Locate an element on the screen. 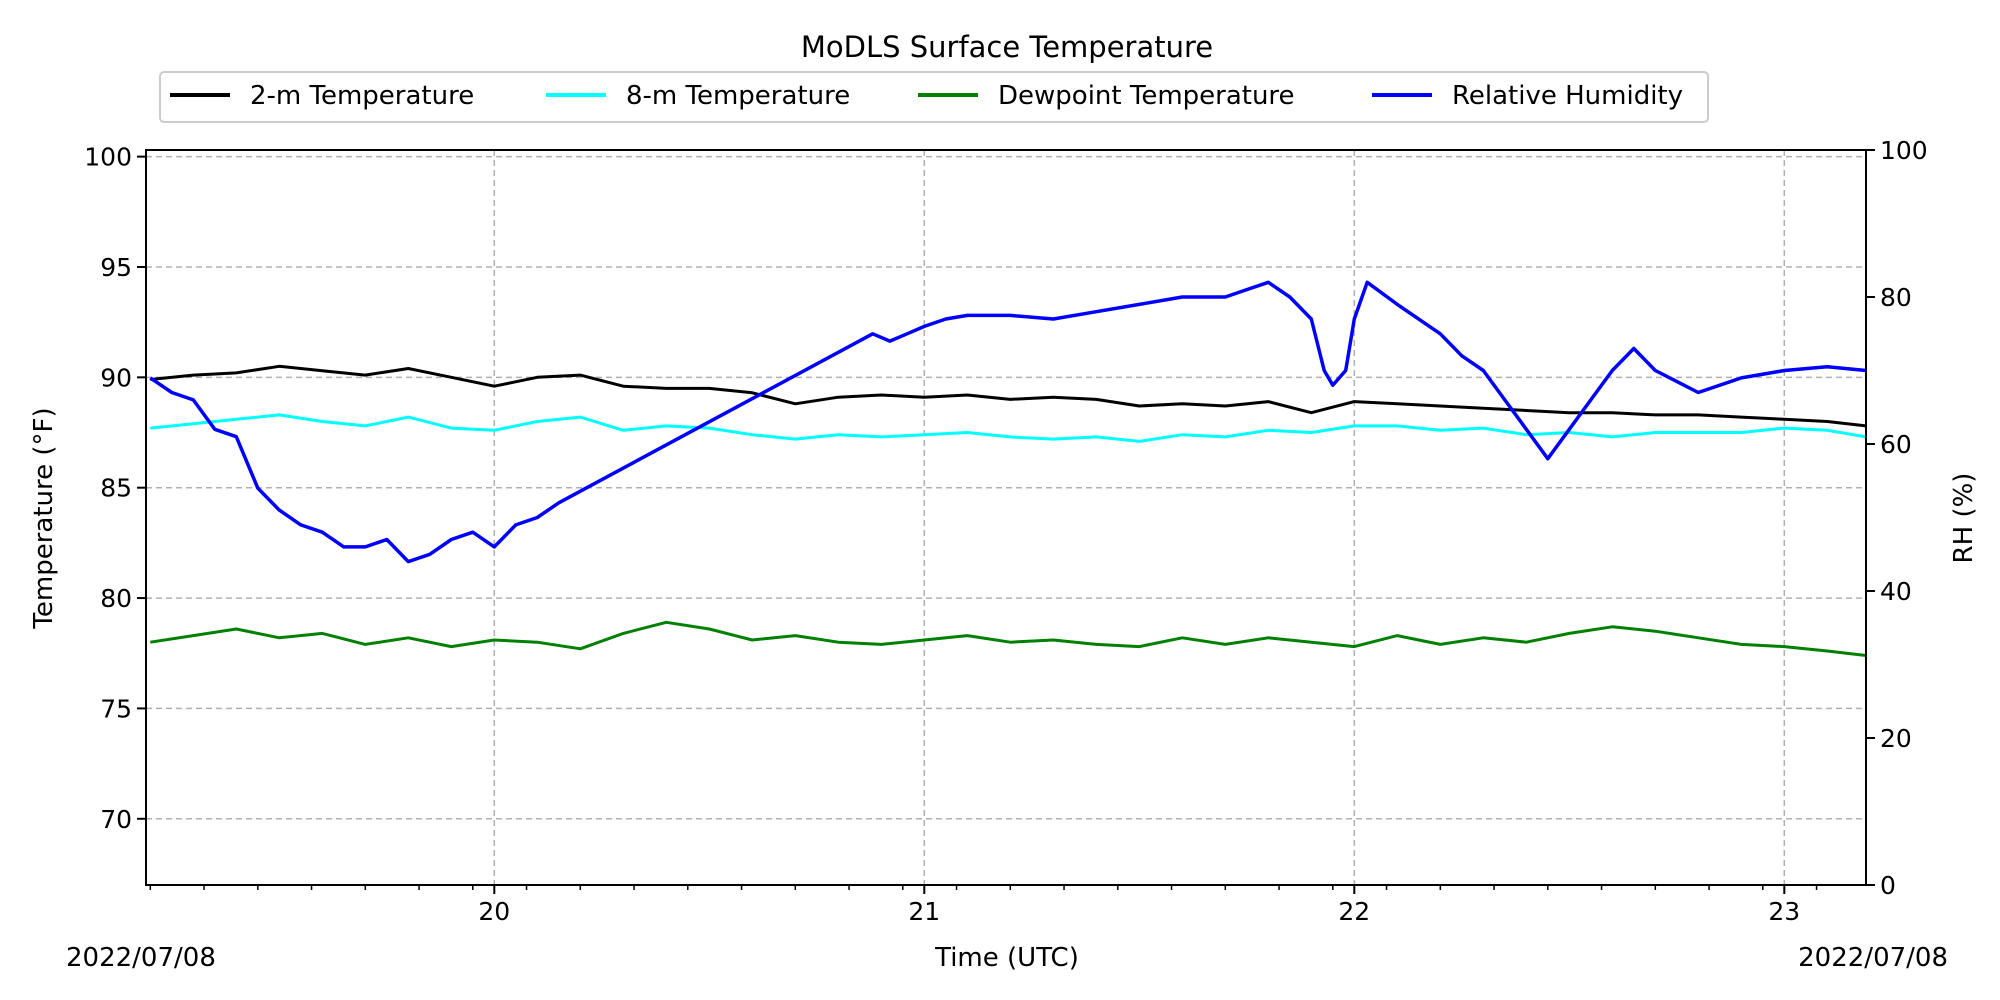  y-right-tick-label: 0 is located at coordinates (1888, 885).